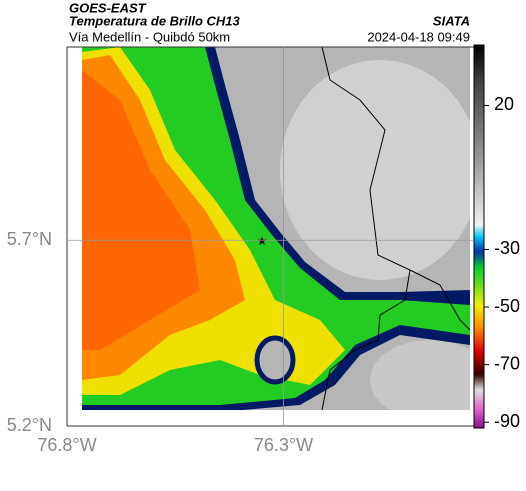  I want to click on y-tick-label: 5.7°N, so click(29, 239).